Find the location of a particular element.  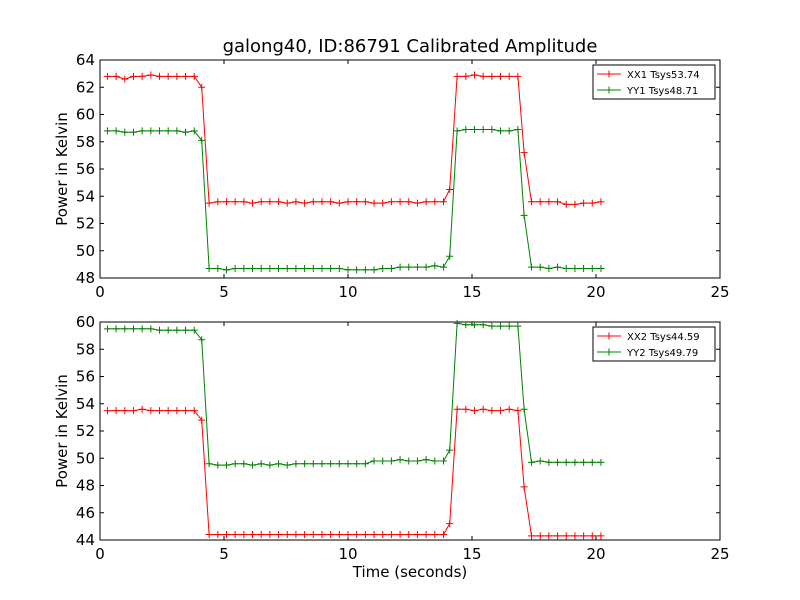

y-tick-label: 48 is located at coordinates (85, 486).